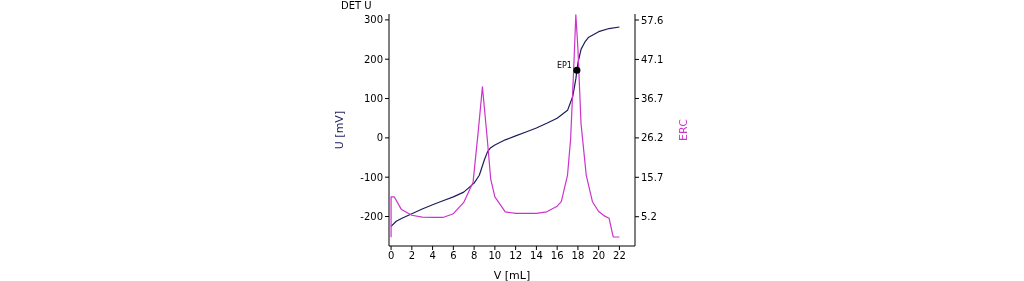 This screenshot has width=1024, height=281. What do you see at coordinates (557, 256) in the screenshot?
I see `x-tick-label: 16` at bounding box center [557, 256].